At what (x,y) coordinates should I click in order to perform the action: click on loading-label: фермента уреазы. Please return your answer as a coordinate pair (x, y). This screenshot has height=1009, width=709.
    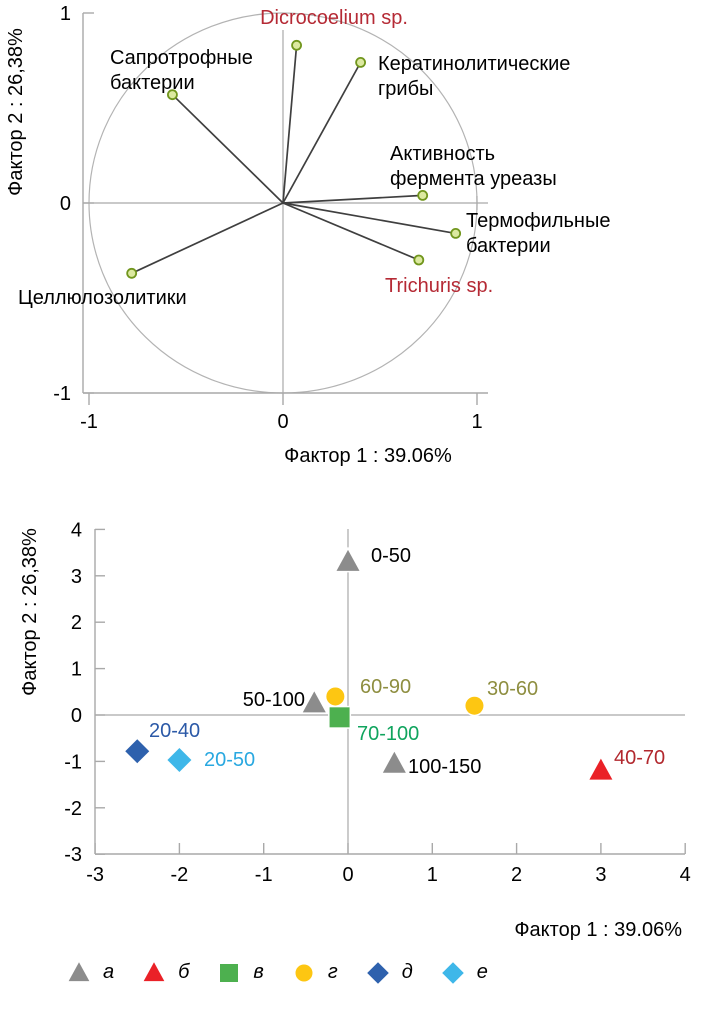
    Looking at the image, I should click on (473, 179).